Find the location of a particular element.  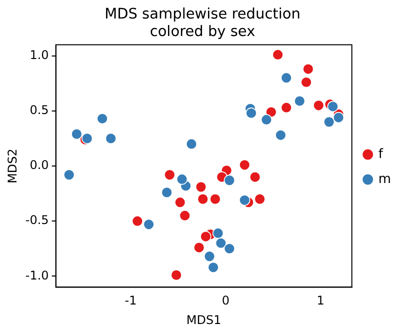

x-tick-label: 1 is located at coordinates (320, 301).